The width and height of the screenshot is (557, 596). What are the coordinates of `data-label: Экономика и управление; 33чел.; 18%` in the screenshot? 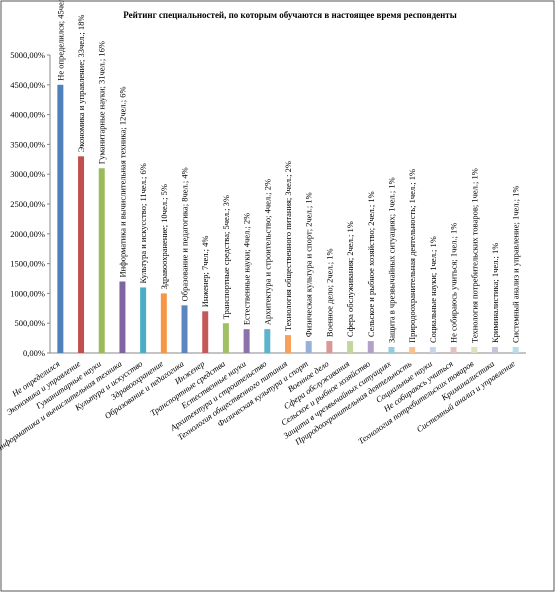 It's located at (81, 84).